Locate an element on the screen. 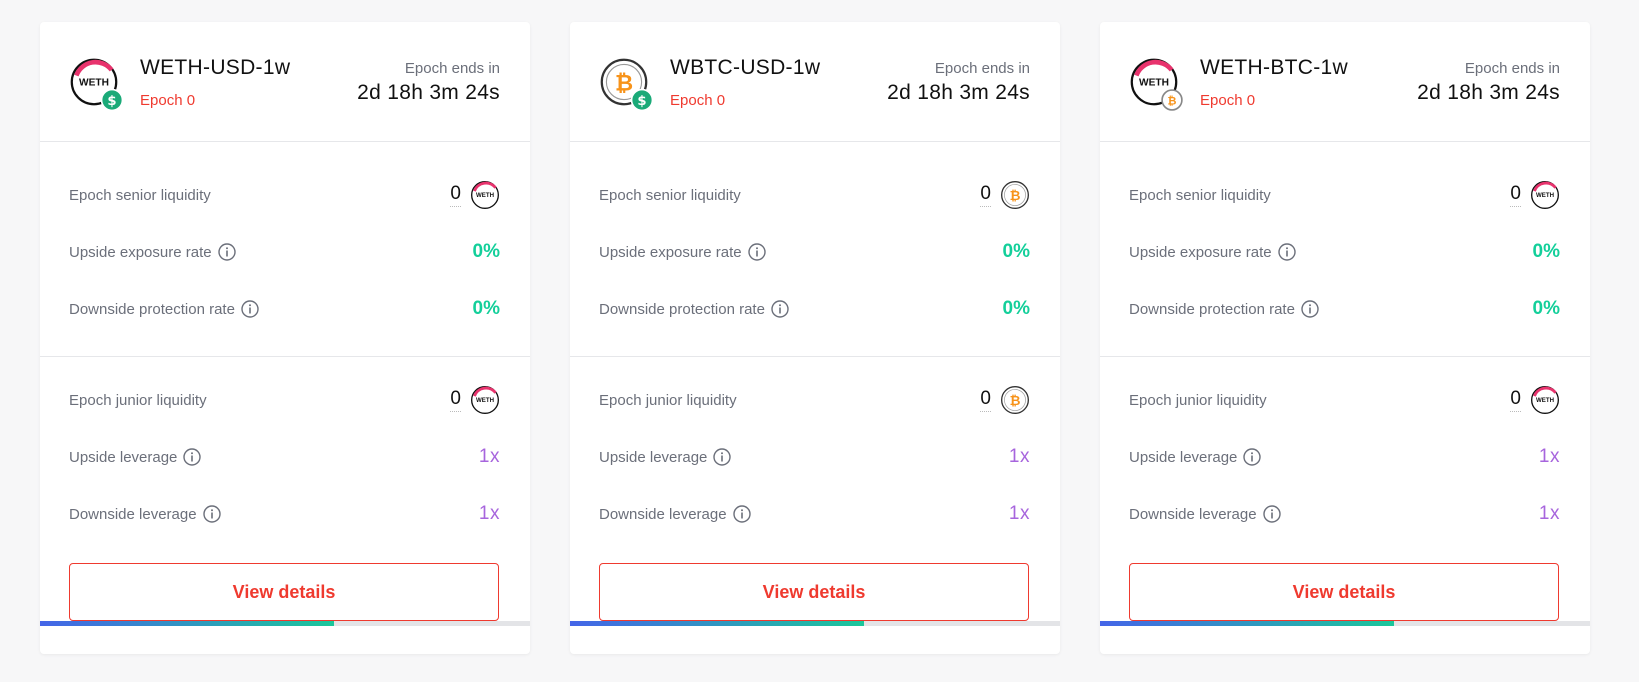 The width and height of the screenshot is (1639, 682). weth-btc-icon is located at coordinates (1156, 84).